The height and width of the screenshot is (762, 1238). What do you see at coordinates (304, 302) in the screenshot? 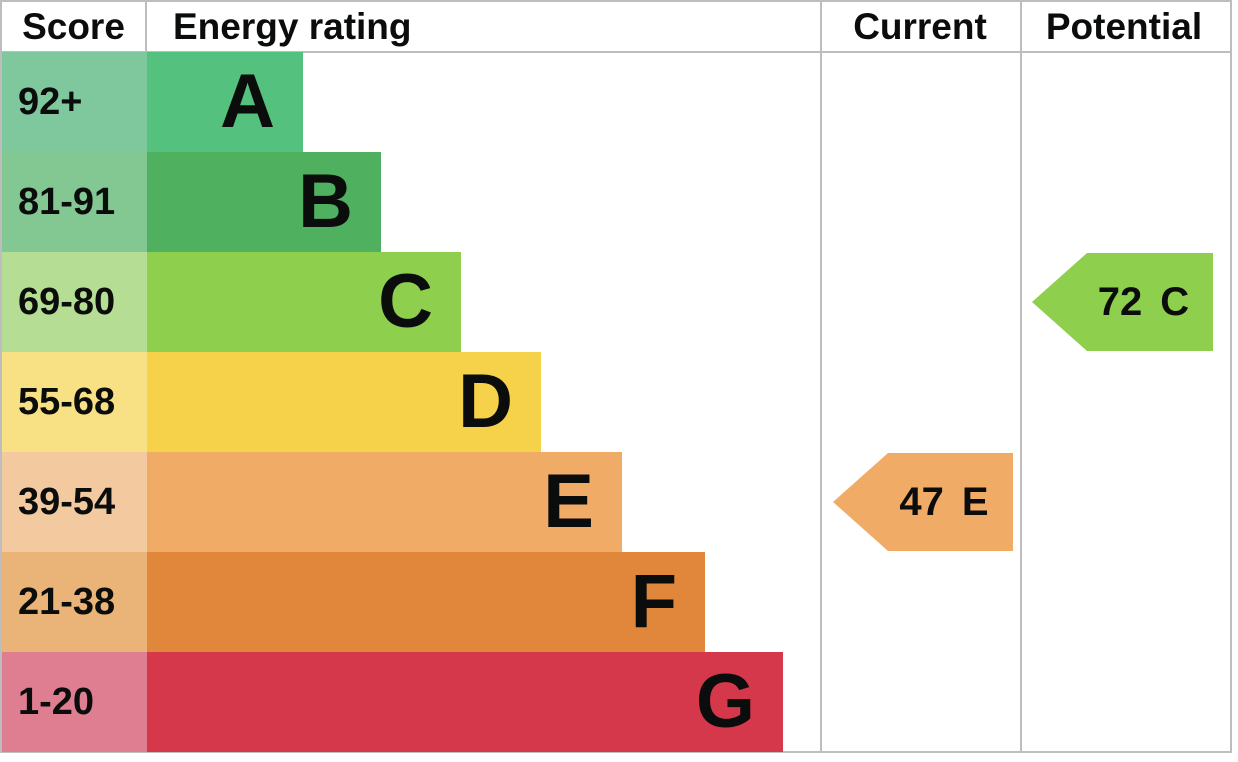
I see `band-bar-c: C` at bounding box center [304, 302].